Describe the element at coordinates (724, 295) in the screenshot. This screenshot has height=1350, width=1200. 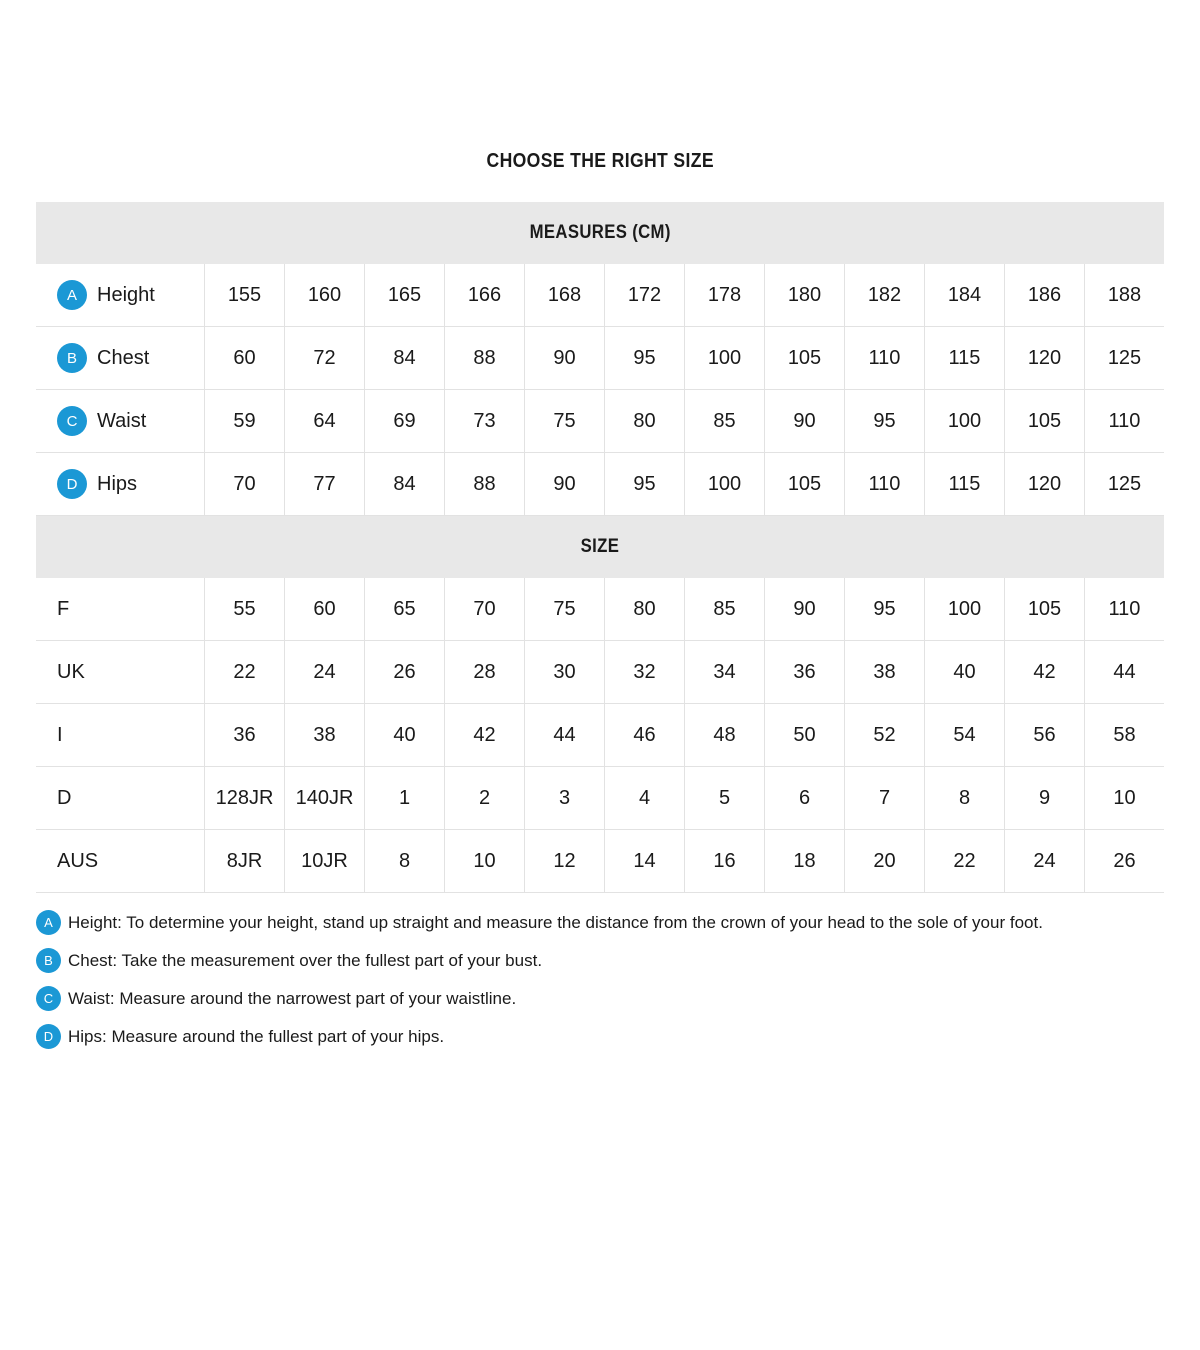
I see `value-cell: 178` at that location.